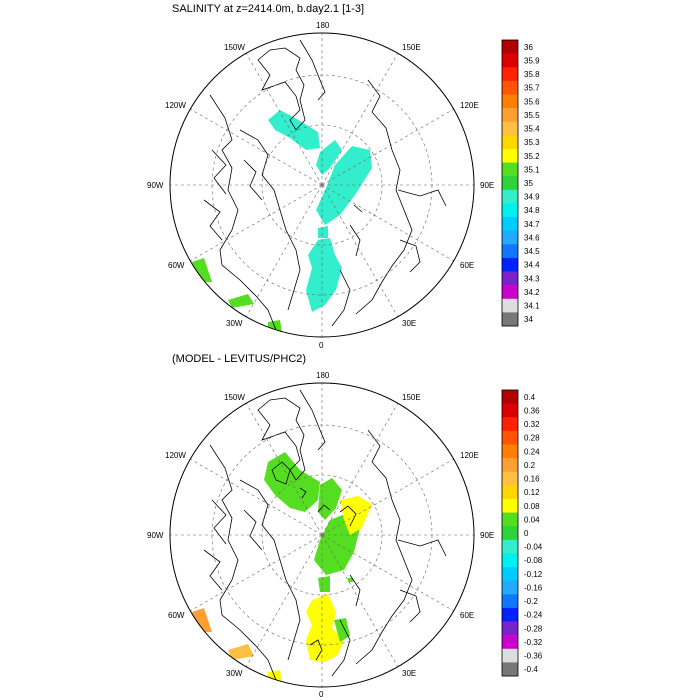  What do you see at coordinates (526, 533) in the screenshot?
I see `colorbar-label: 0` at bounding box center [526, 533].